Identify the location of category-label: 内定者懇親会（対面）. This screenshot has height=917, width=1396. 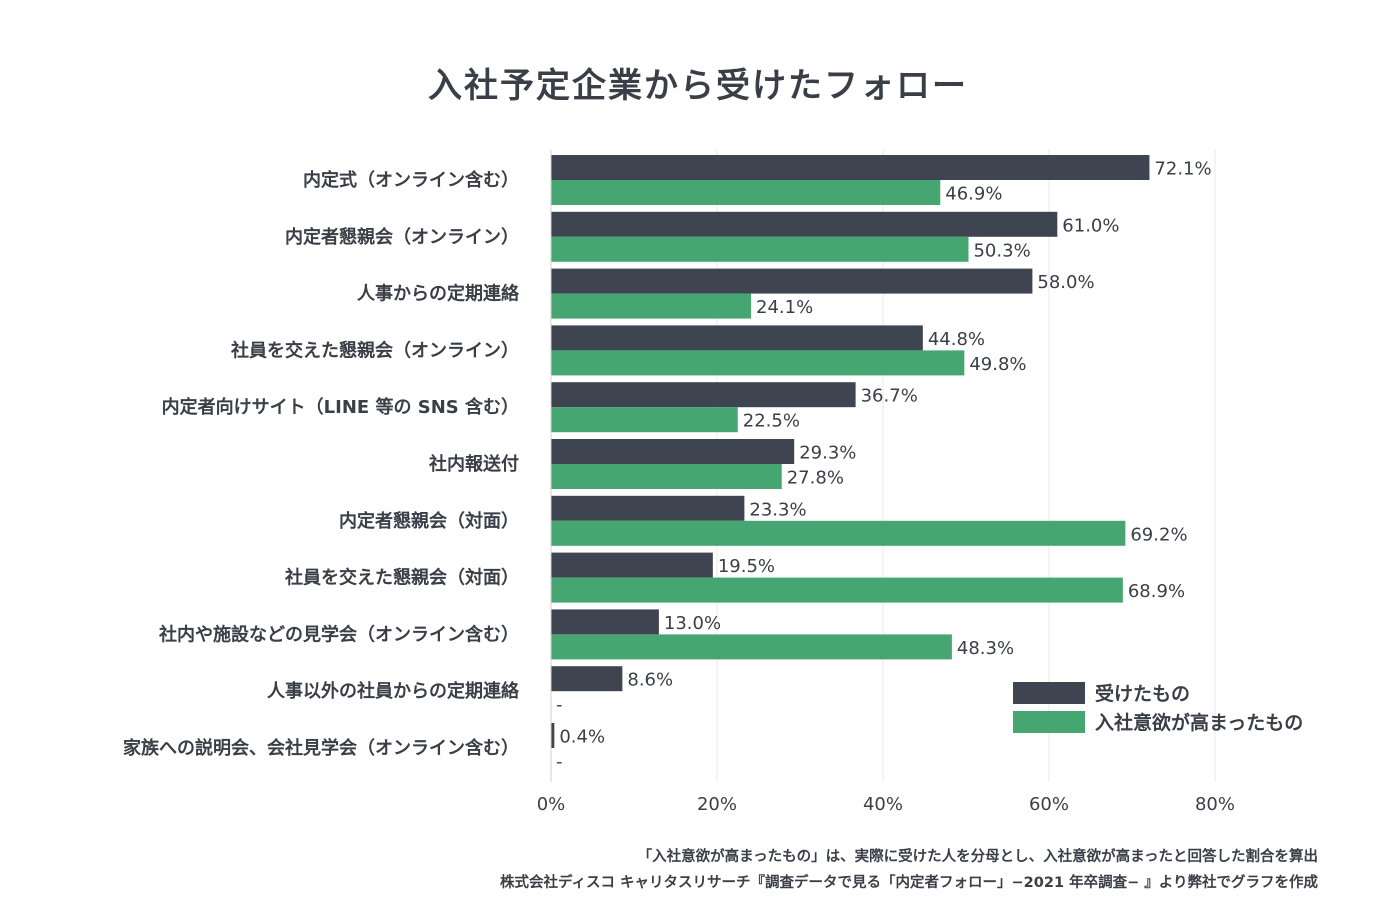
(429, 521).